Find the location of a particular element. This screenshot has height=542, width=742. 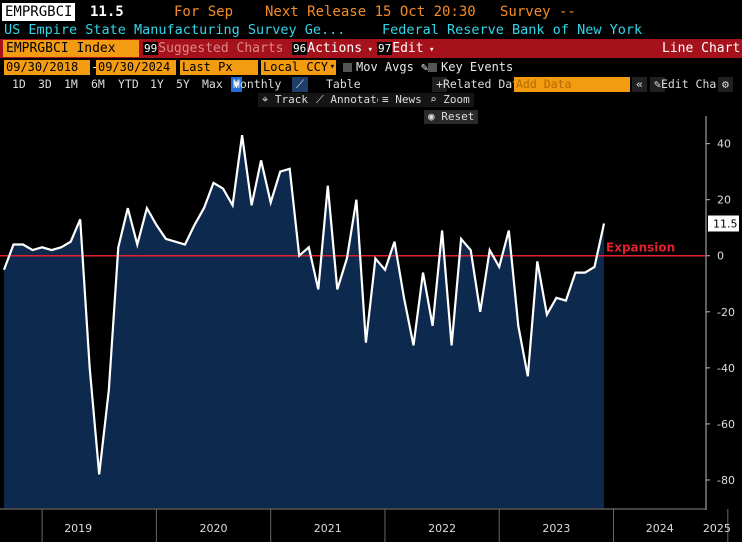

collapse-icon: « is located at coordinates (639, 84).